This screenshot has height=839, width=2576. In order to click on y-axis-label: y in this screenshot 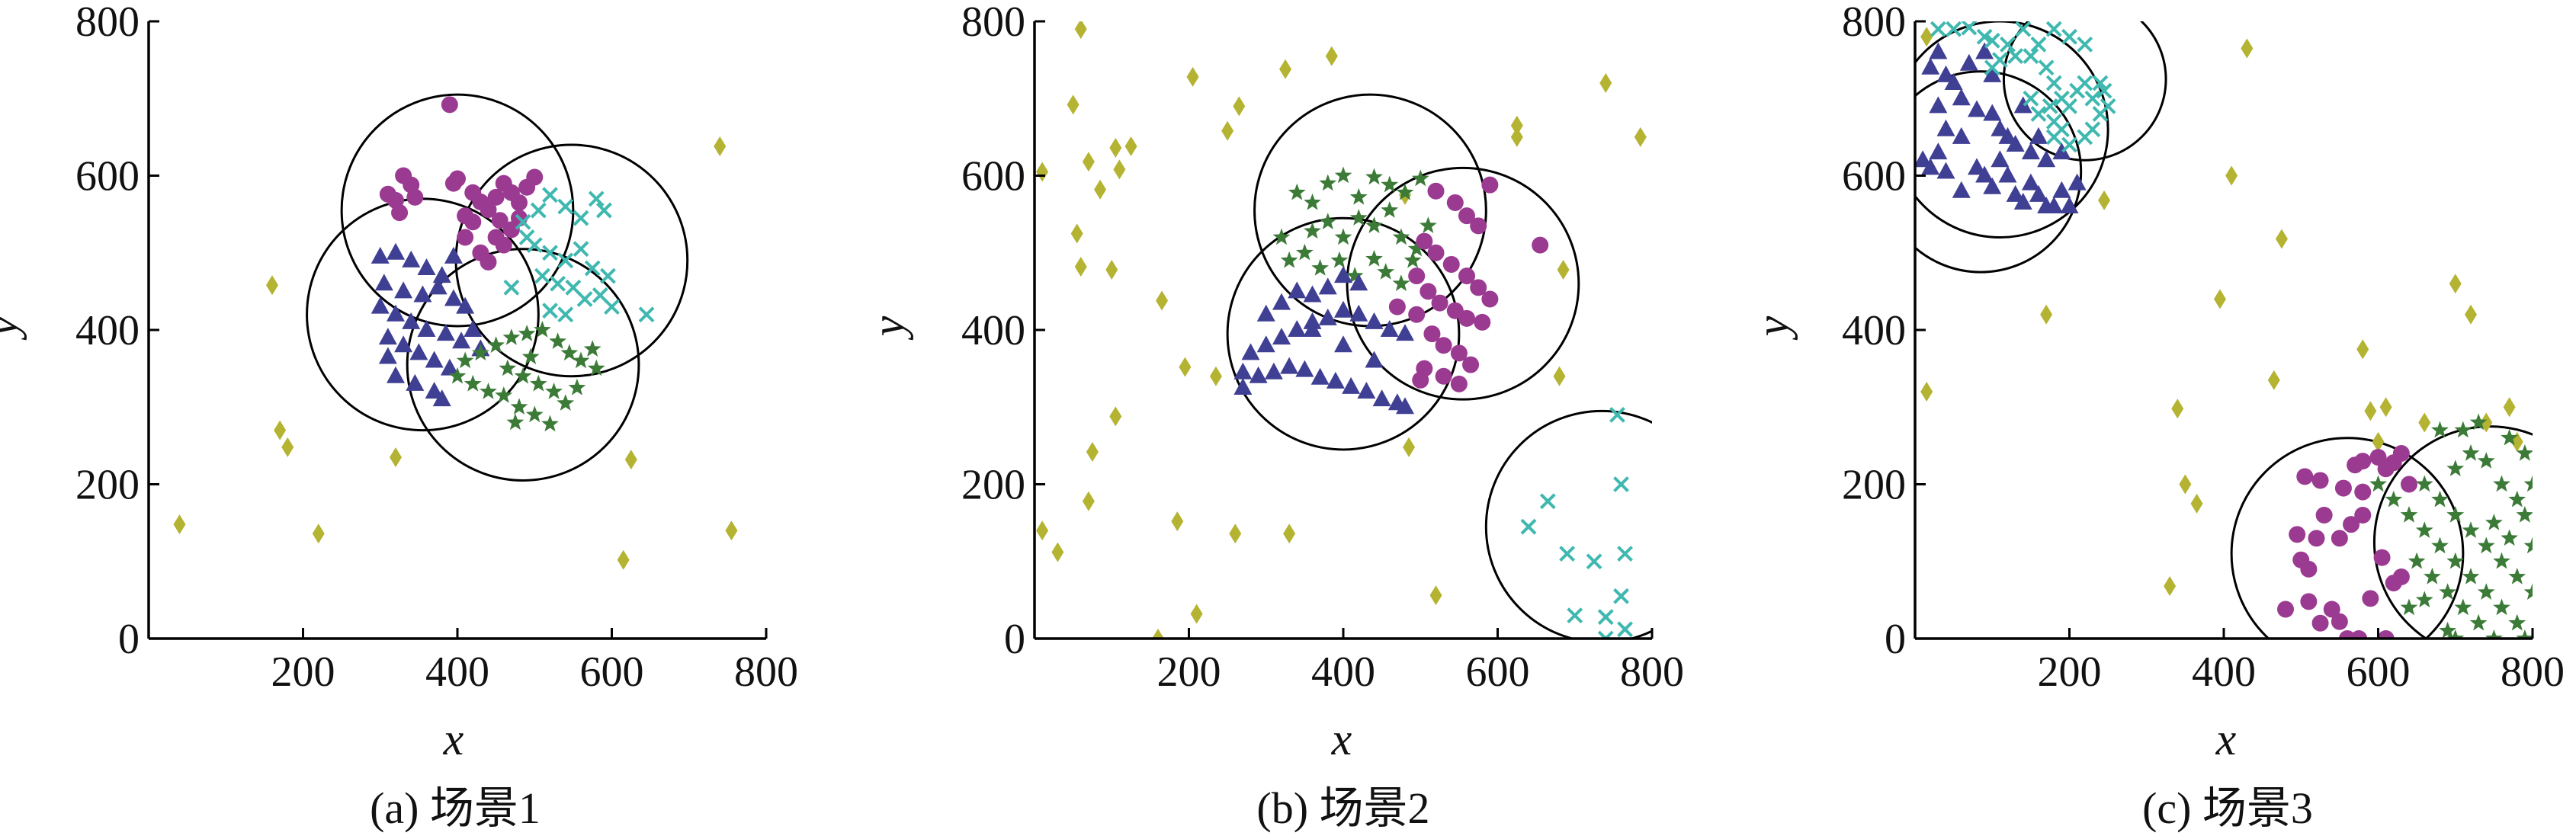, I will do `click(888, 328)`.